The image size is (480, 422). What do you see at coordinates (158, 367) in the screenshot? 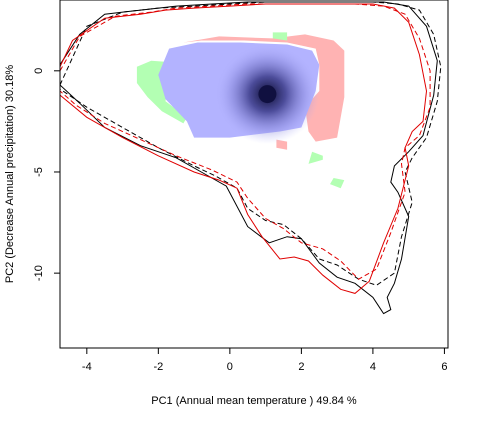
I see `x-tick-label: -2` at bounding box center [158, 367].